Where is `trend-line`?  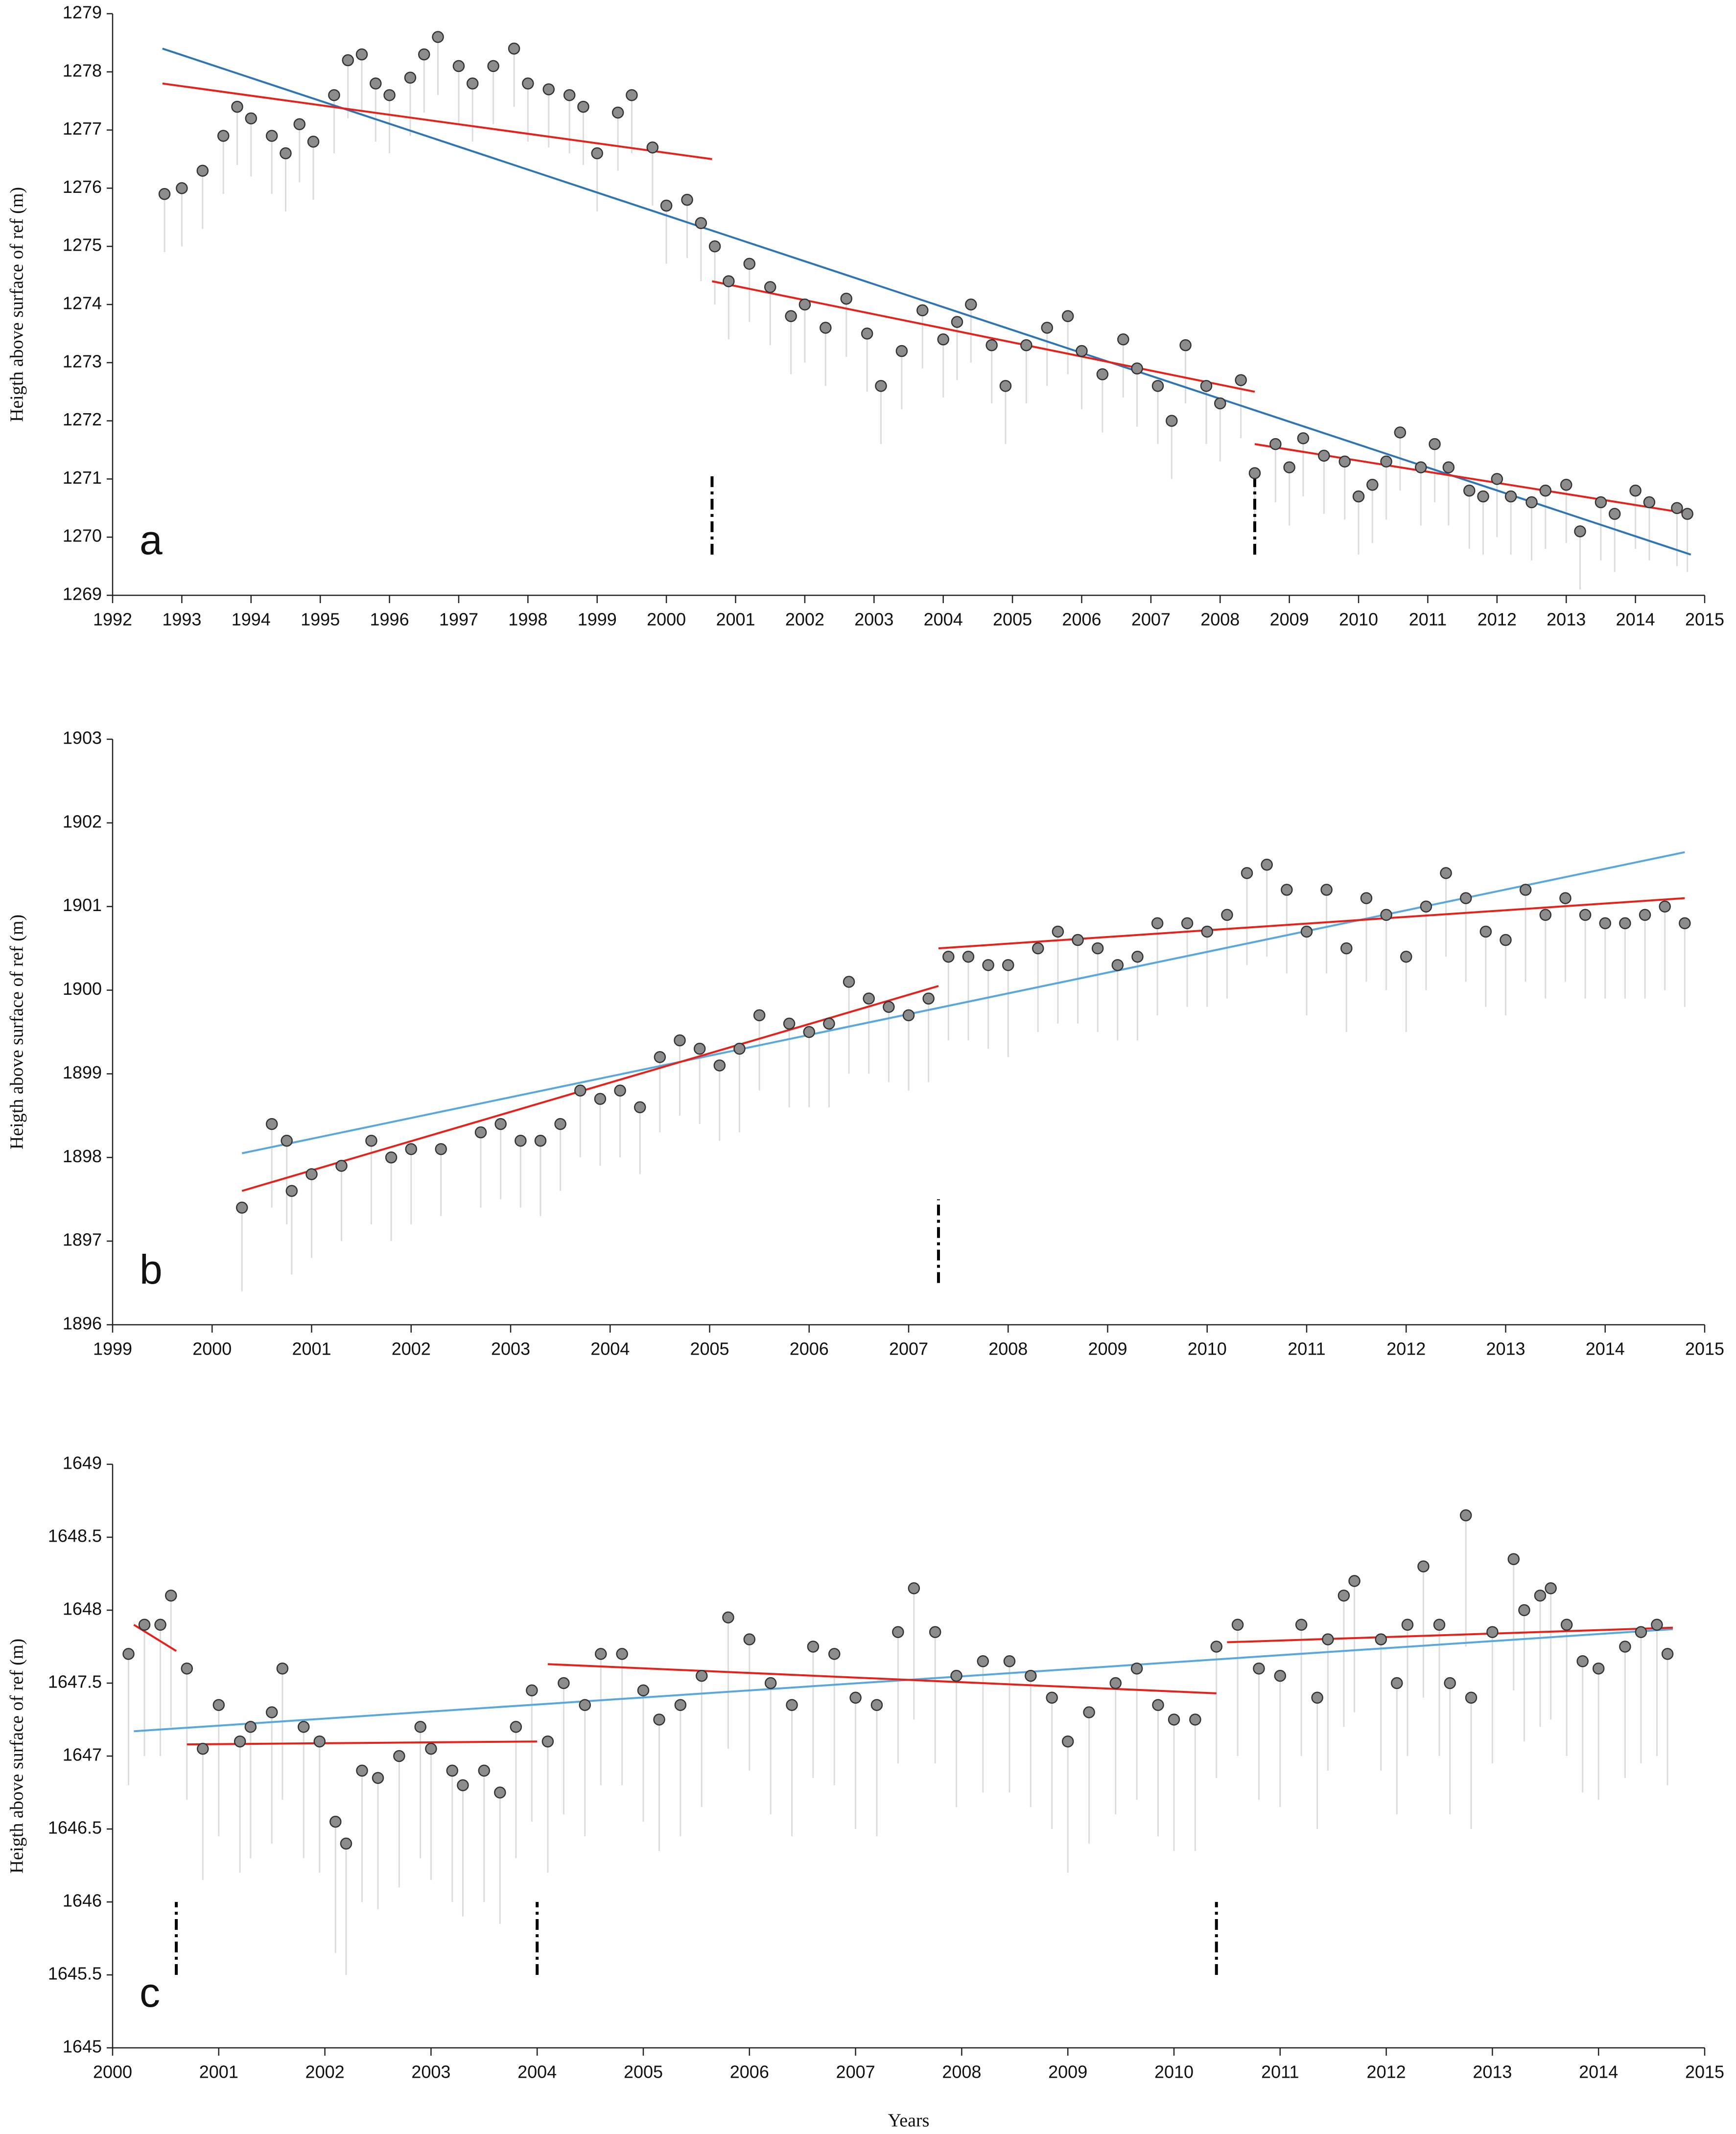 trend-line is located at coordinates (437, 121).